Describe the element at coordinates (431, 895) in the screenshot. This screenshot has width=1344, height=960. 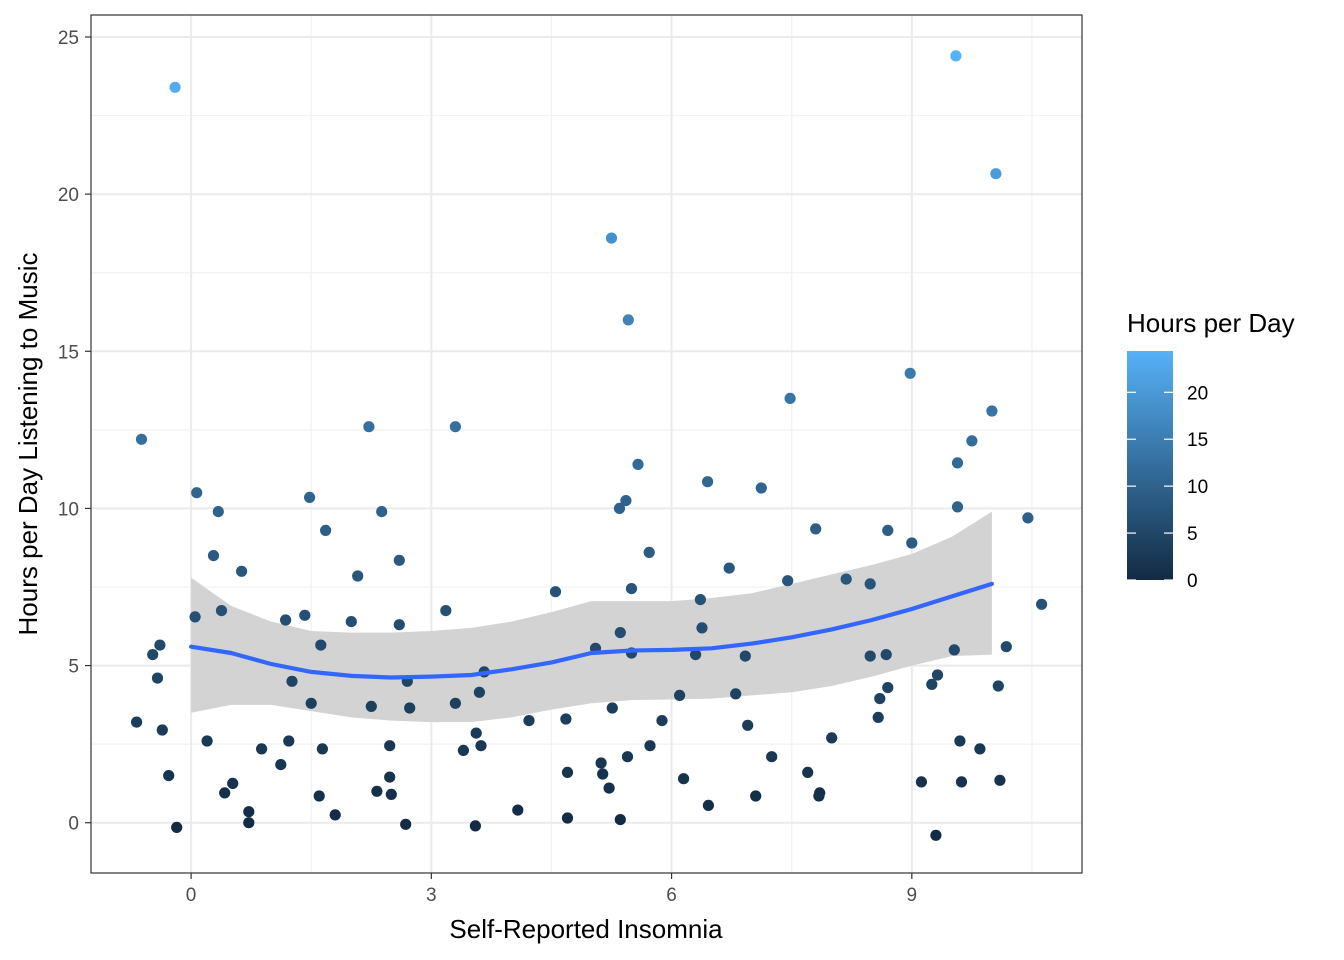
I see `x-tick-label: 3` at that location.